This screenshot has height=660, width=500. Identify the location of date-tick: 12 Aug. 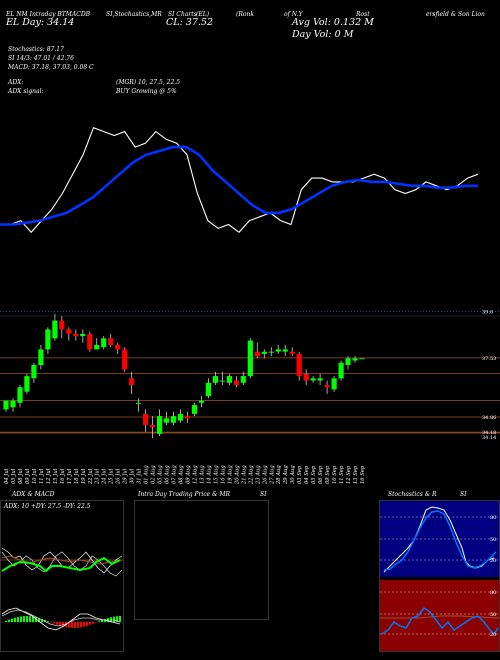
(196, 474).